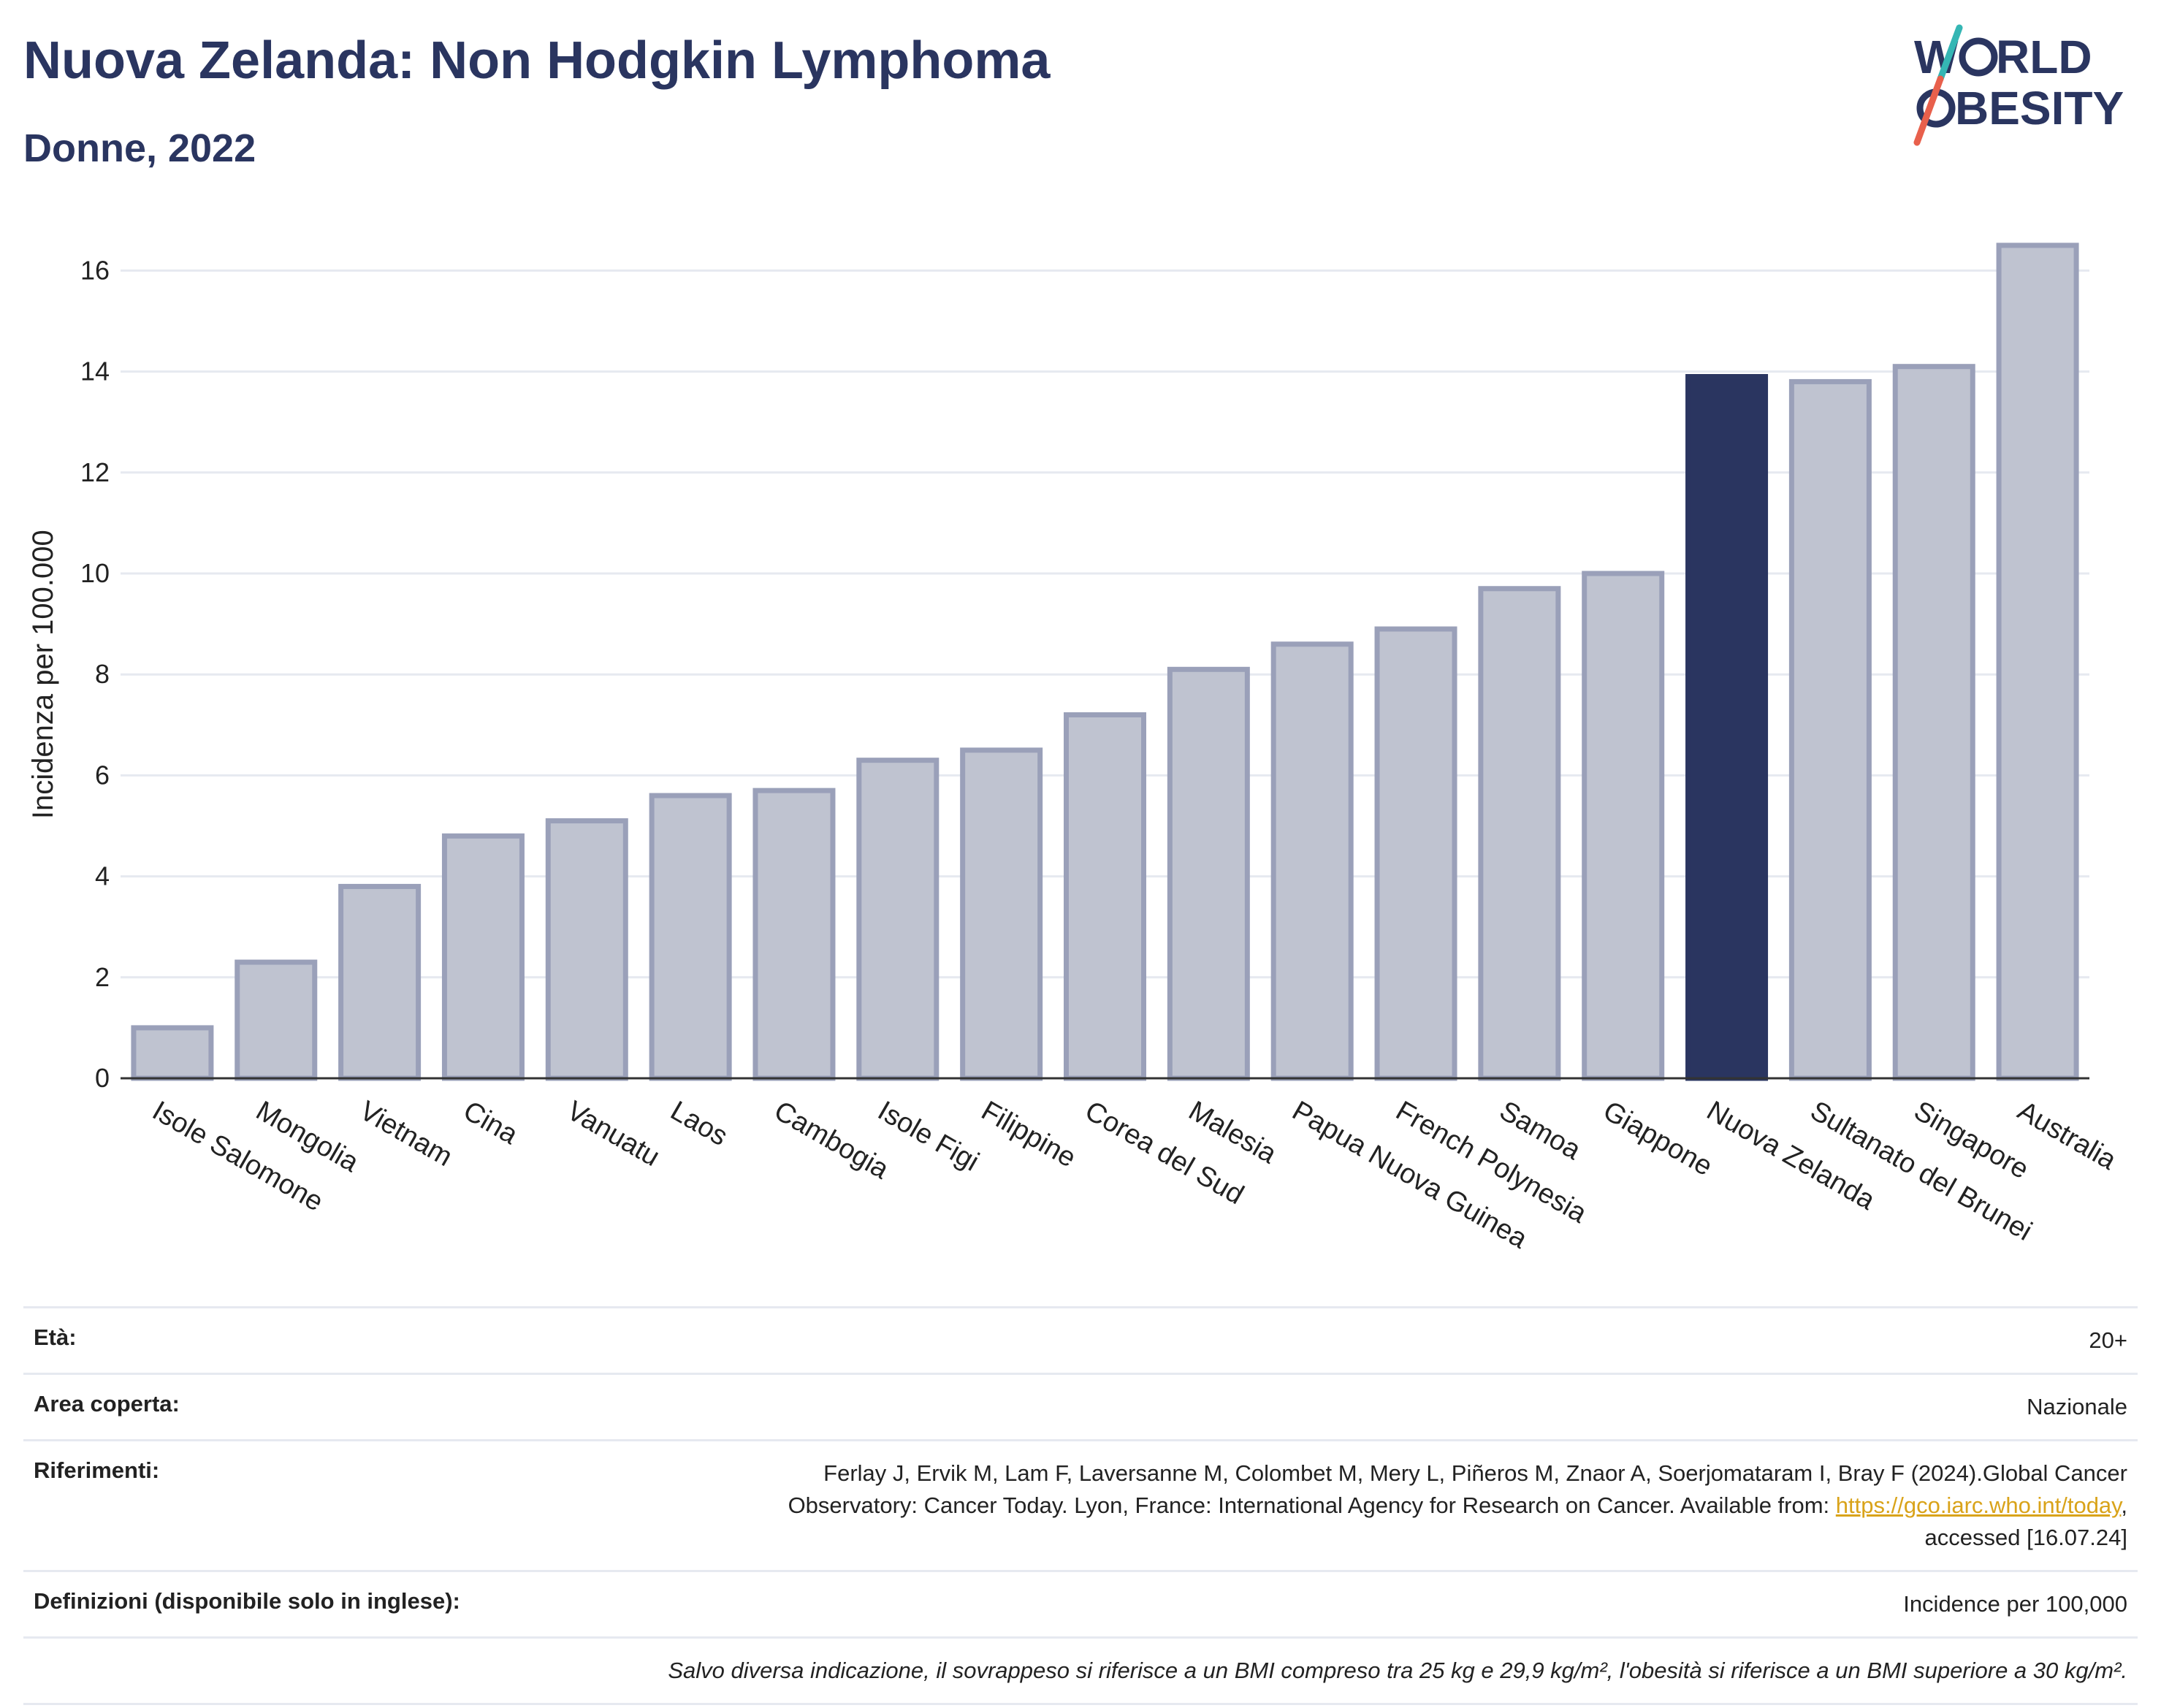 The image size is (2161, 1708). Describe the element at coordinates (490, 1123) in the screenshot. I see `x-tick-label: Cina` at that location.